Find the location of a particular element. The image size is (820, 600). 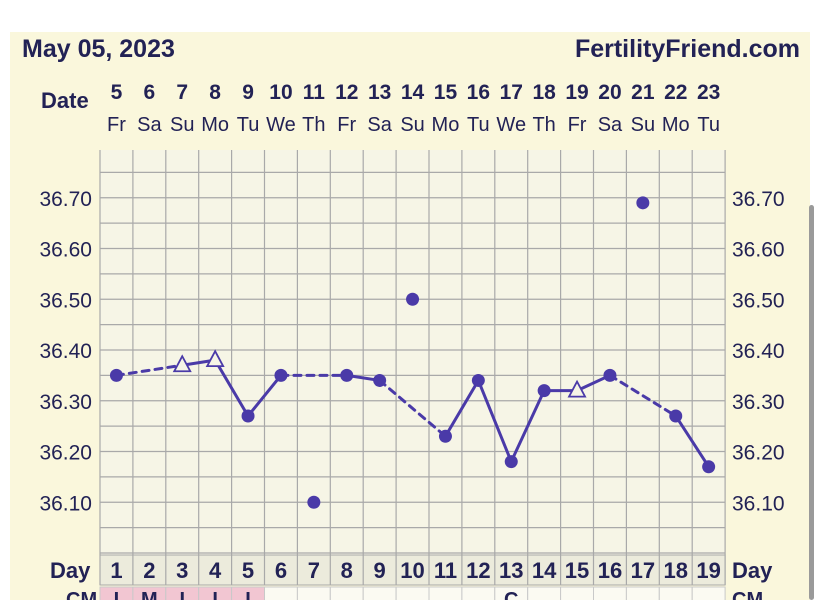

y-tick-label-left: 36.40 is located at coordinates (65, 351).